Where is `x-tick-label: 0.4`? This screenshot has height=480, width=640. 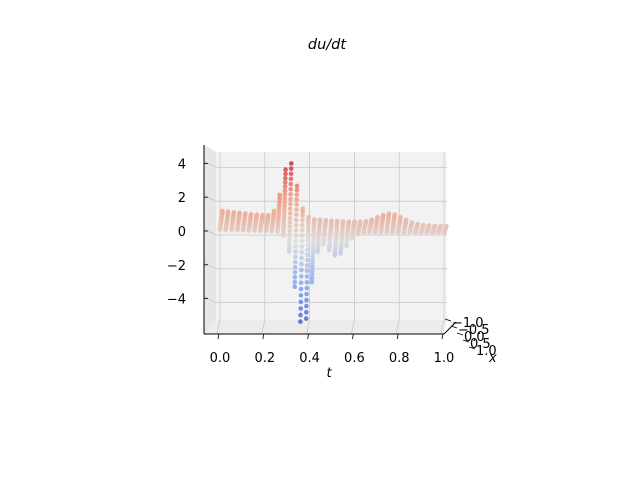
x-tick-label: 0.4 is located at coordinates (309, 358).